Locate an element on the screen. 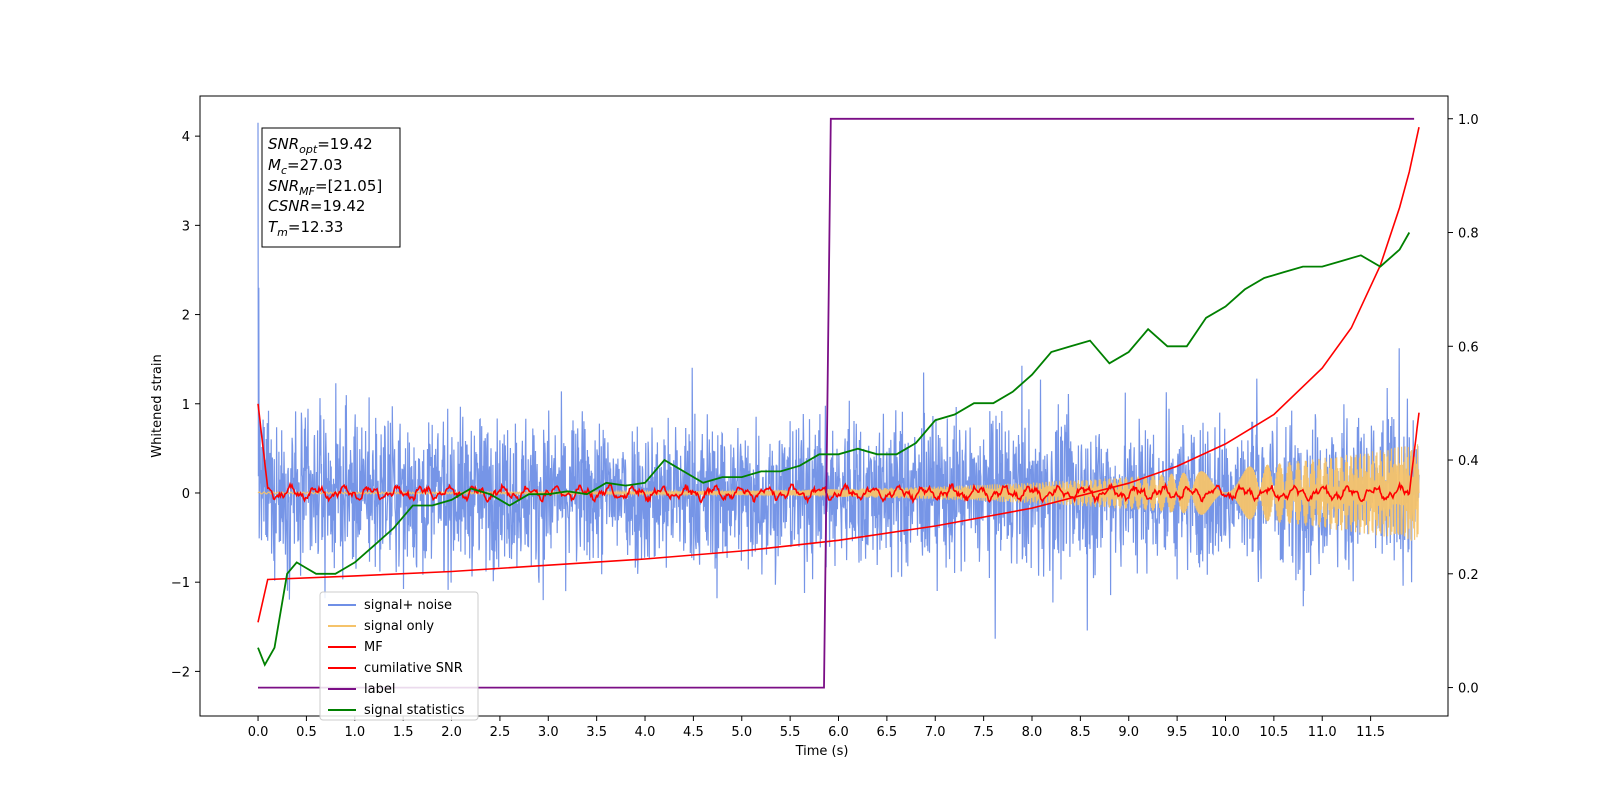 The height and width of the screenshot is (800, 1600). annotation-mc: Mc=27.03 is located at coordinates (305, 166).